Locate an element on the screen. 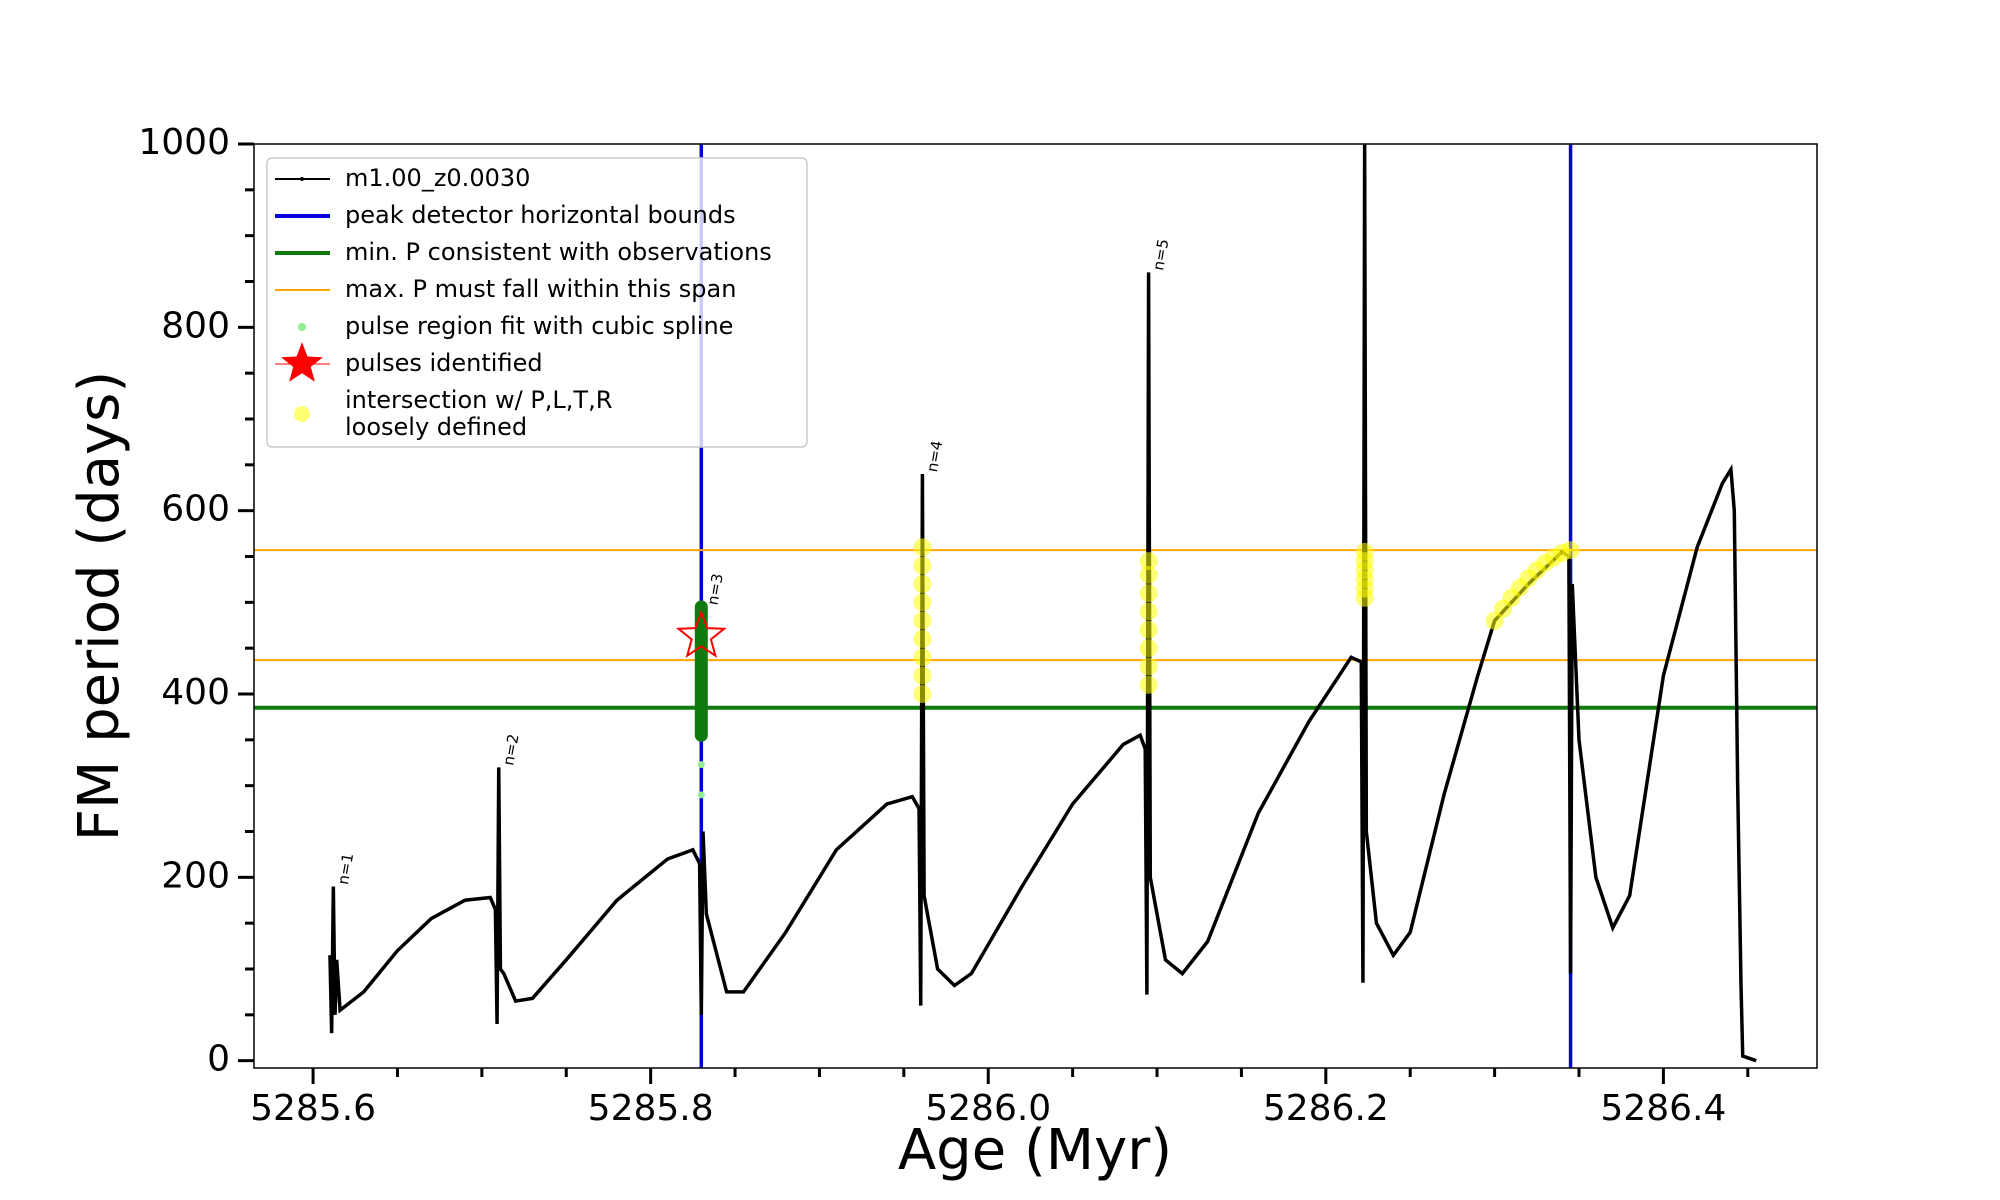 The image size is (2000, 1200). pulse-label: n=4 is located at coordinates (934, 456).